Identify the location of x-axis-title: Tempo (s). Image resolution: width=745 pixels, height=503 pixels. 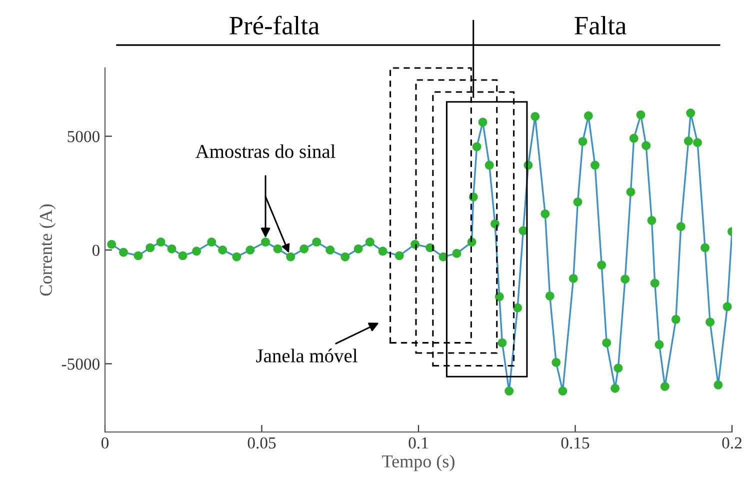
(418, 463).